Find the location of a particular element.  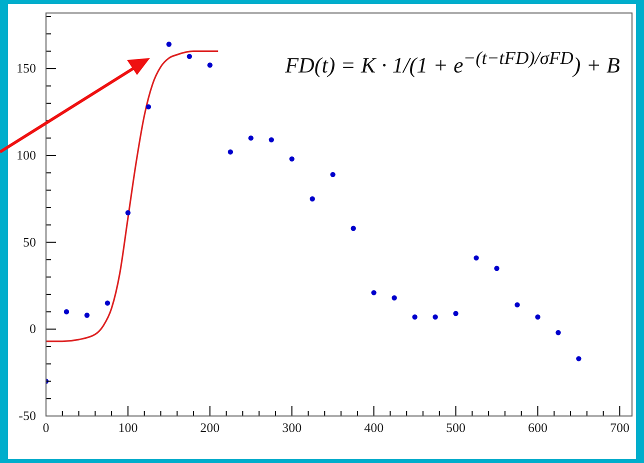

y-tick-label: 0 is located at coordinates (33, 328).